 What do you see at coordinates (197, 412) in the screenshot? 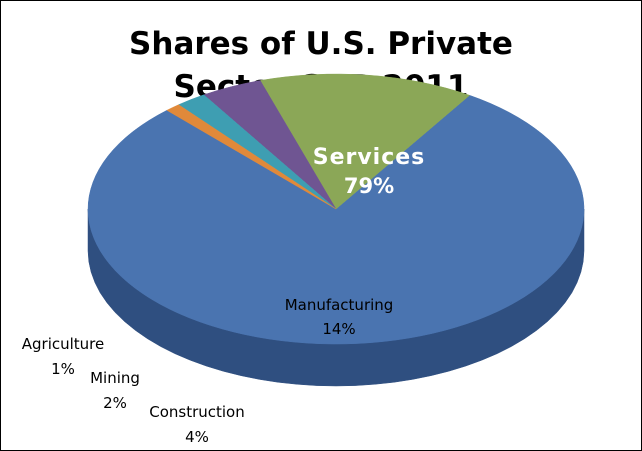
I see `slice-label-construction: Construction` at bounding box center [197, 412].